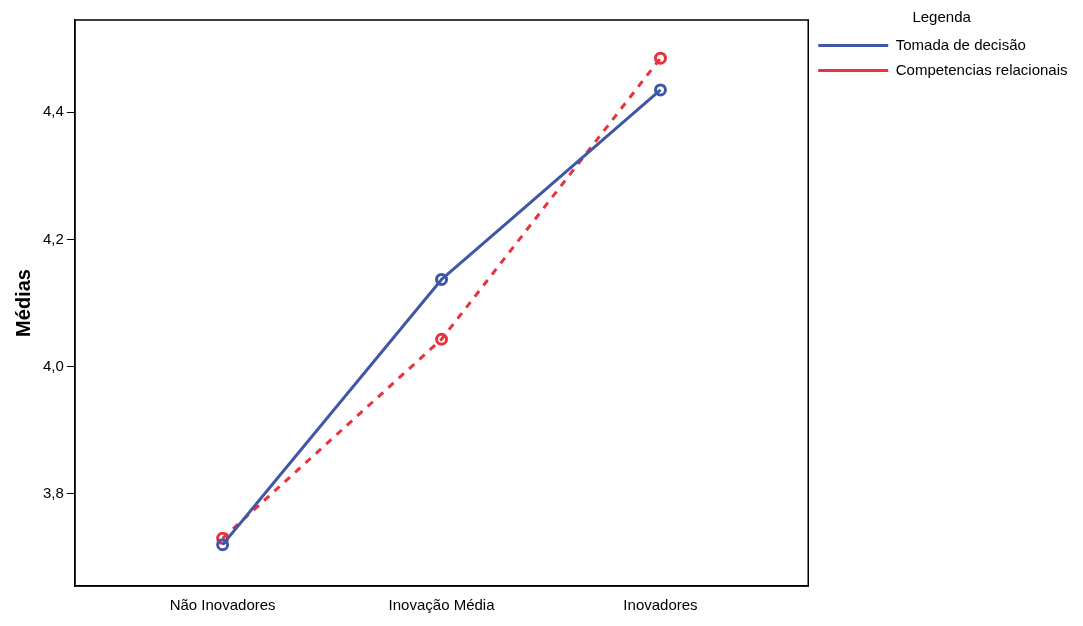 This screenshot has width=1083, height=626. What do you see at coordinates (53, 365) in the screenshot?
I see `y-tick-label: 4,0` at bounding box center [53, 365].